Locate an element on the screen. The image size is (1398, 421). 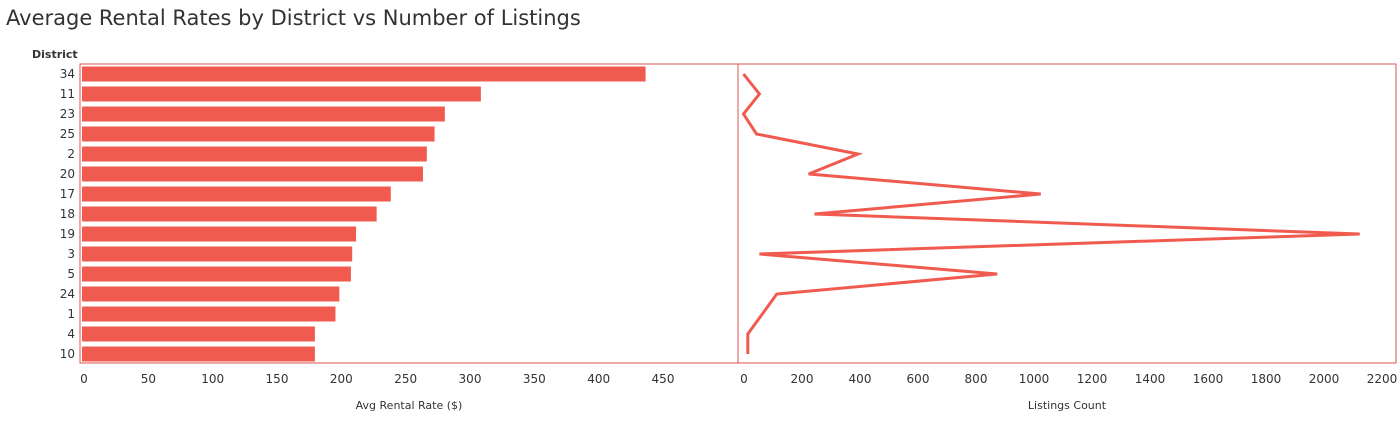
listings-tick-label: 1000 is located at coordinates (1034, 379).